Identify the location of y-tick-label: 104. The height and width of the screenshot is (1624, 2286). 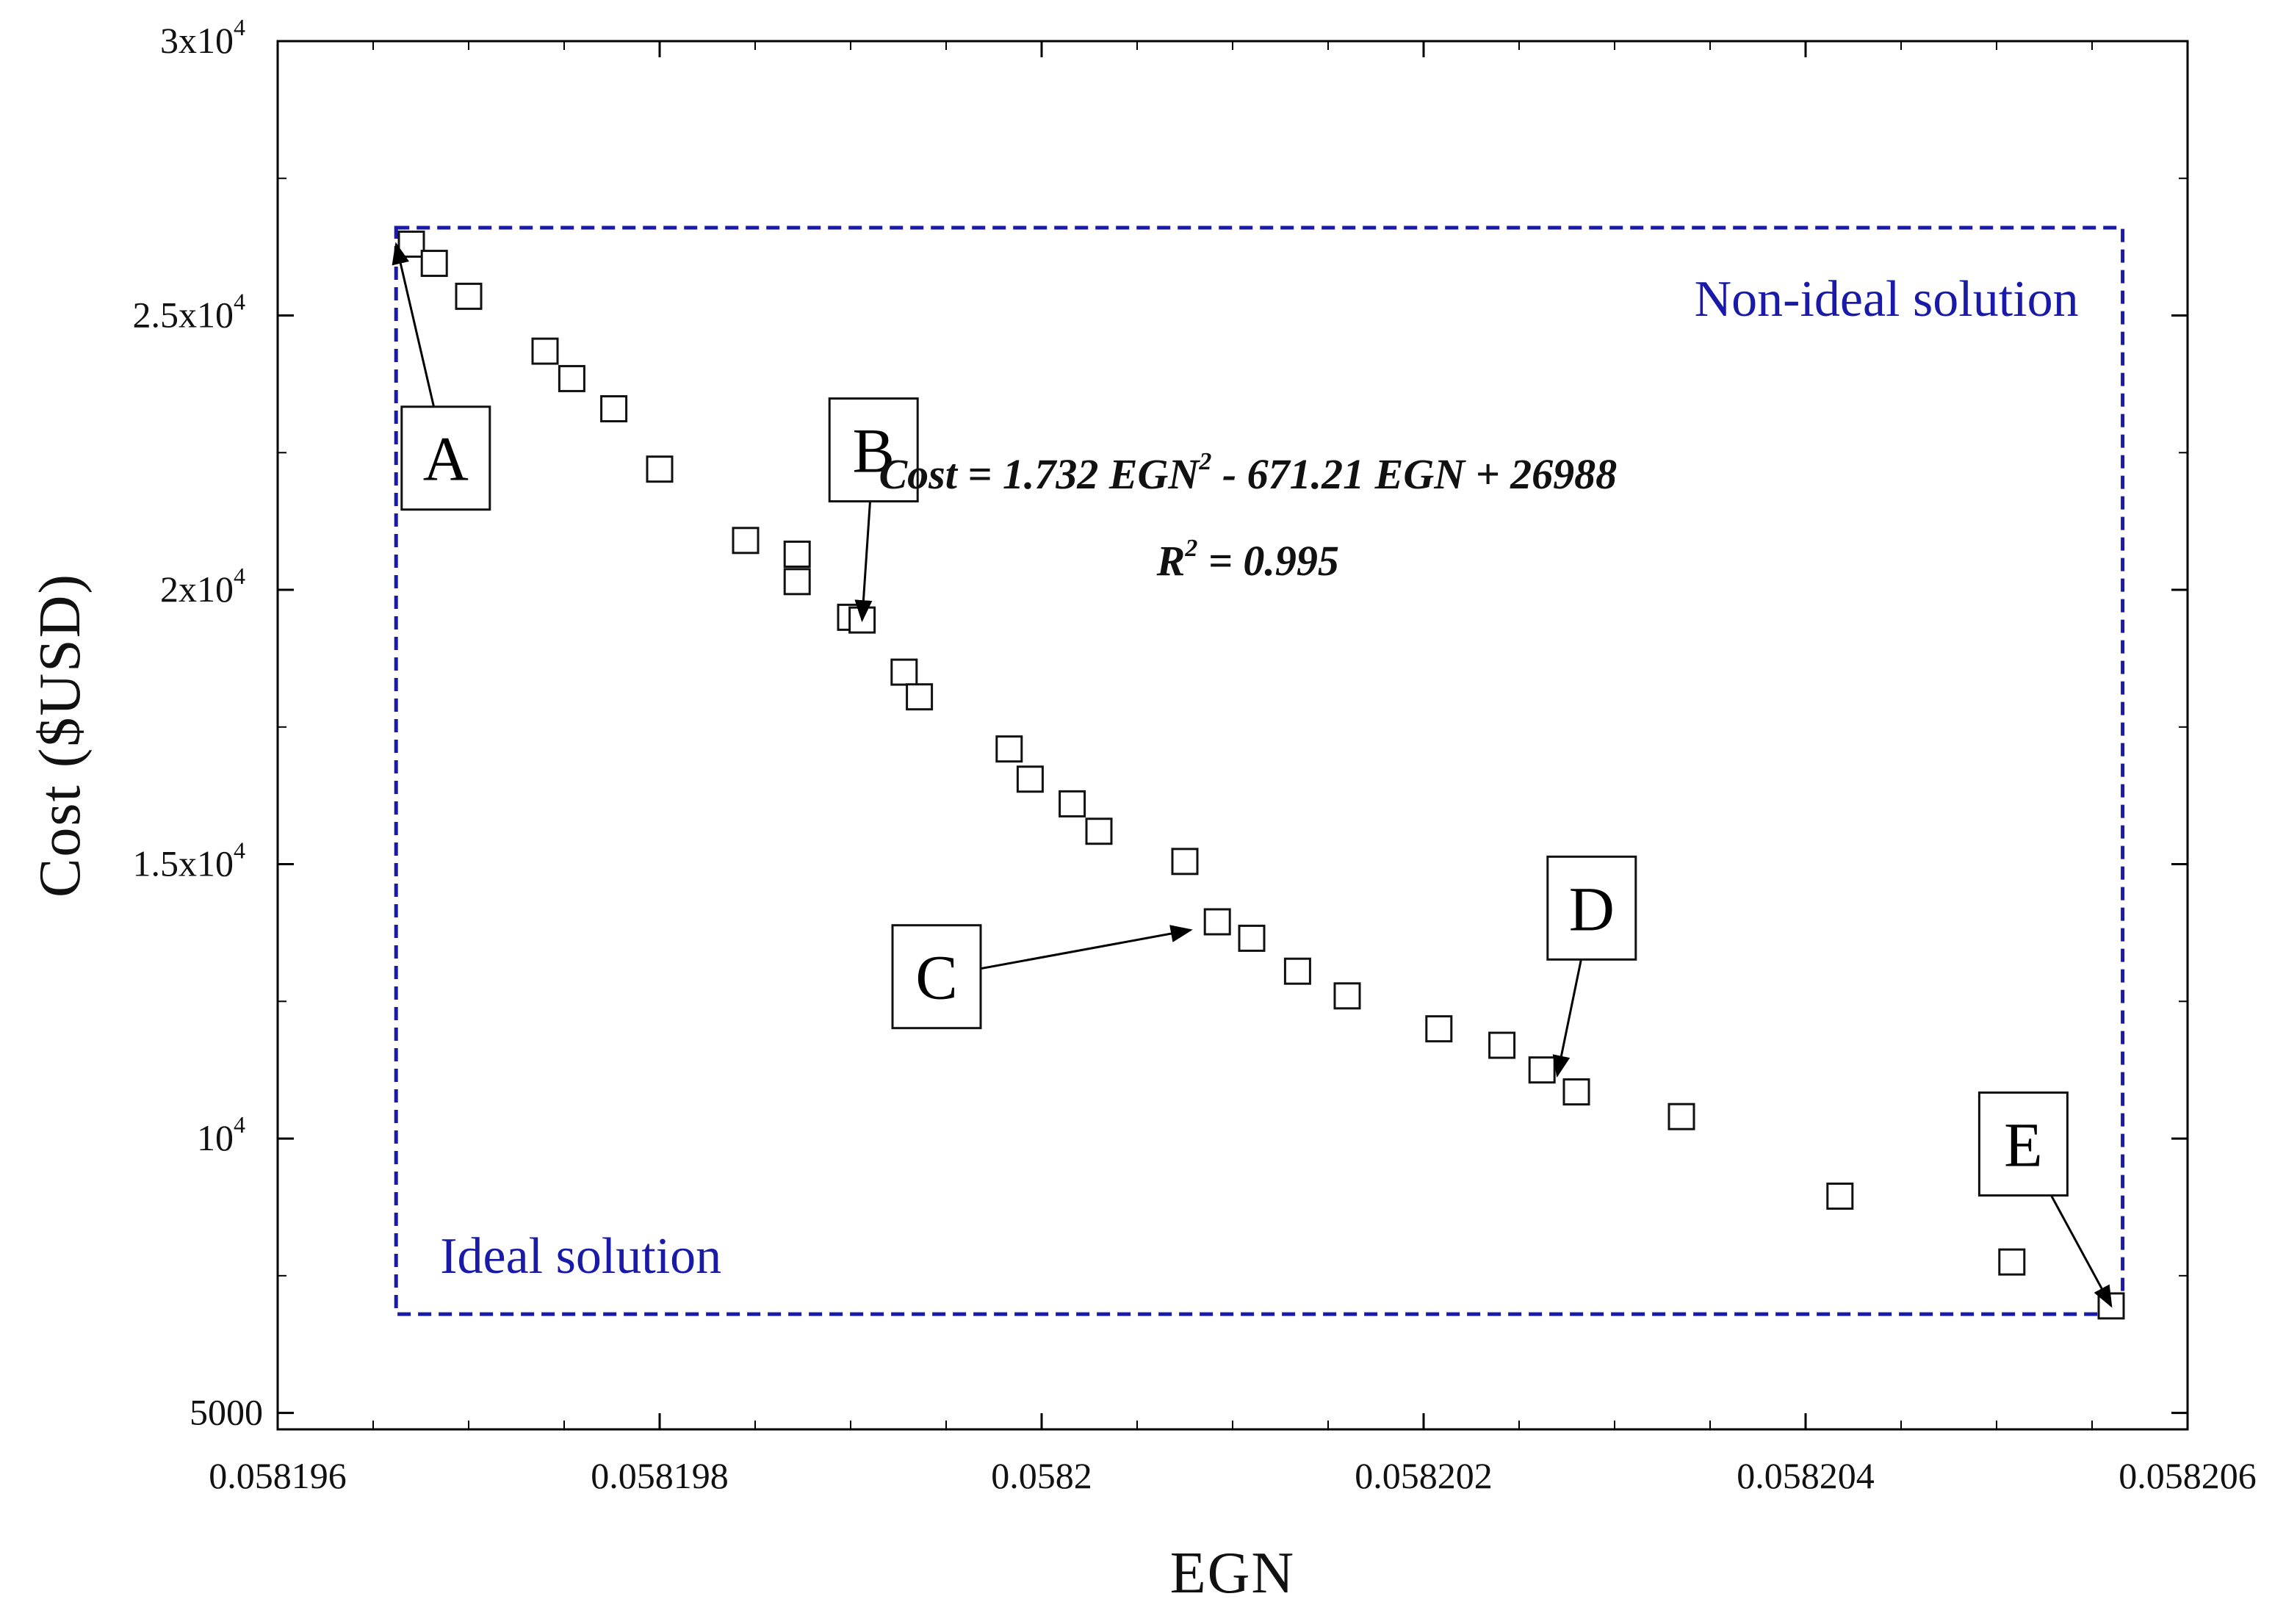
(221, 1134).